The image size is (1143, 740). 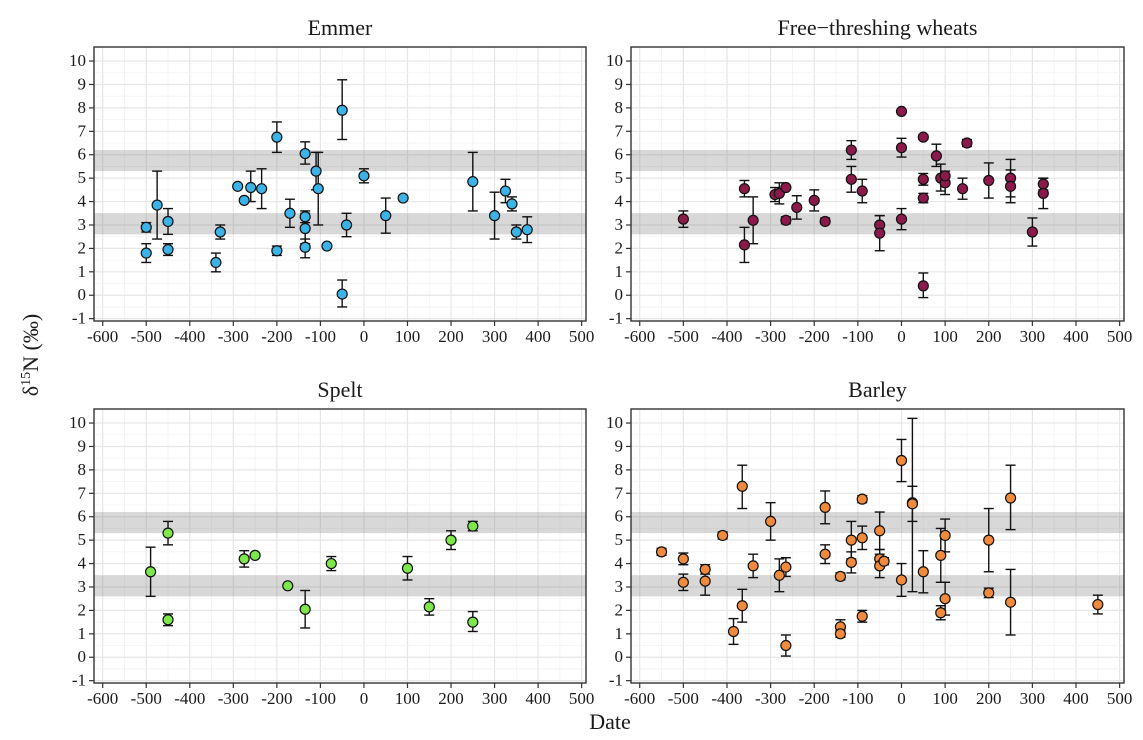 What do you see at coordinates (102, 336) in the screenshot?
I see `x-tick-label: -600` at bounding box center [102, 336].